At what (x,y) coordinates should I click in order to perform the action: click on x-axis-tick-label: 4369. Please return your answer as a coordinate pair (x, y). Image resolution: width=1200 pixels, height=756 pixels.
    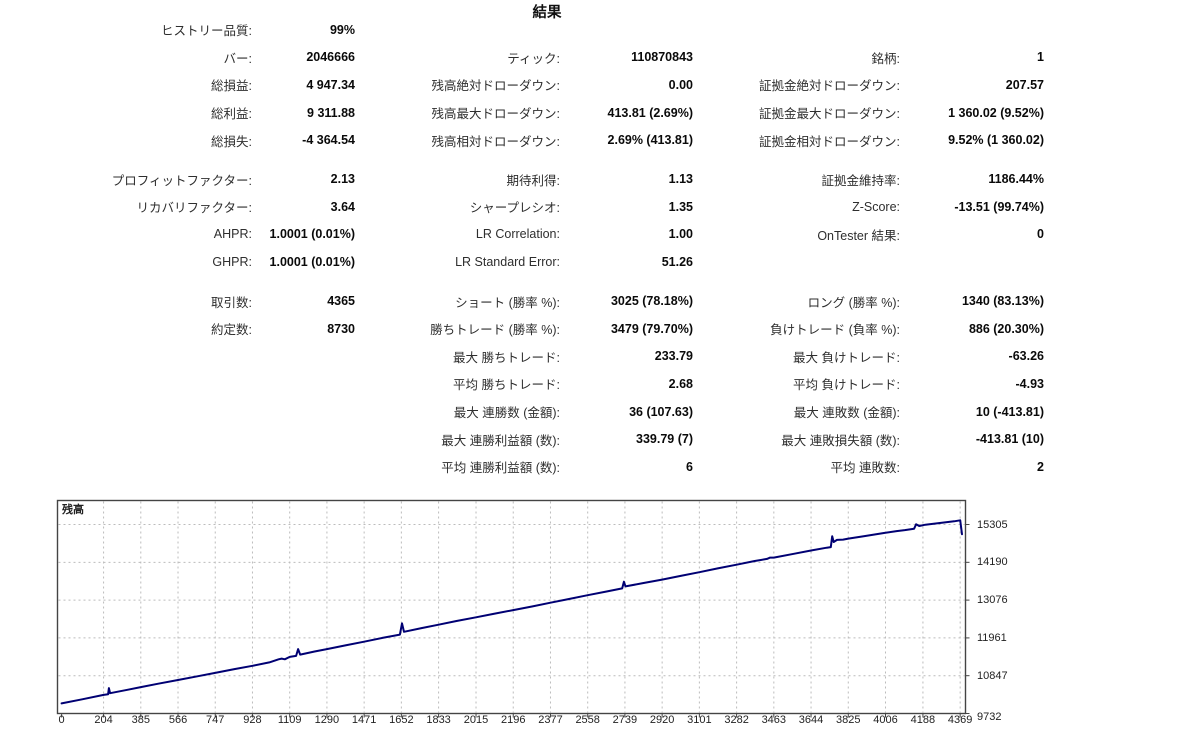
    Looking at the image, I should click on (960, 720).